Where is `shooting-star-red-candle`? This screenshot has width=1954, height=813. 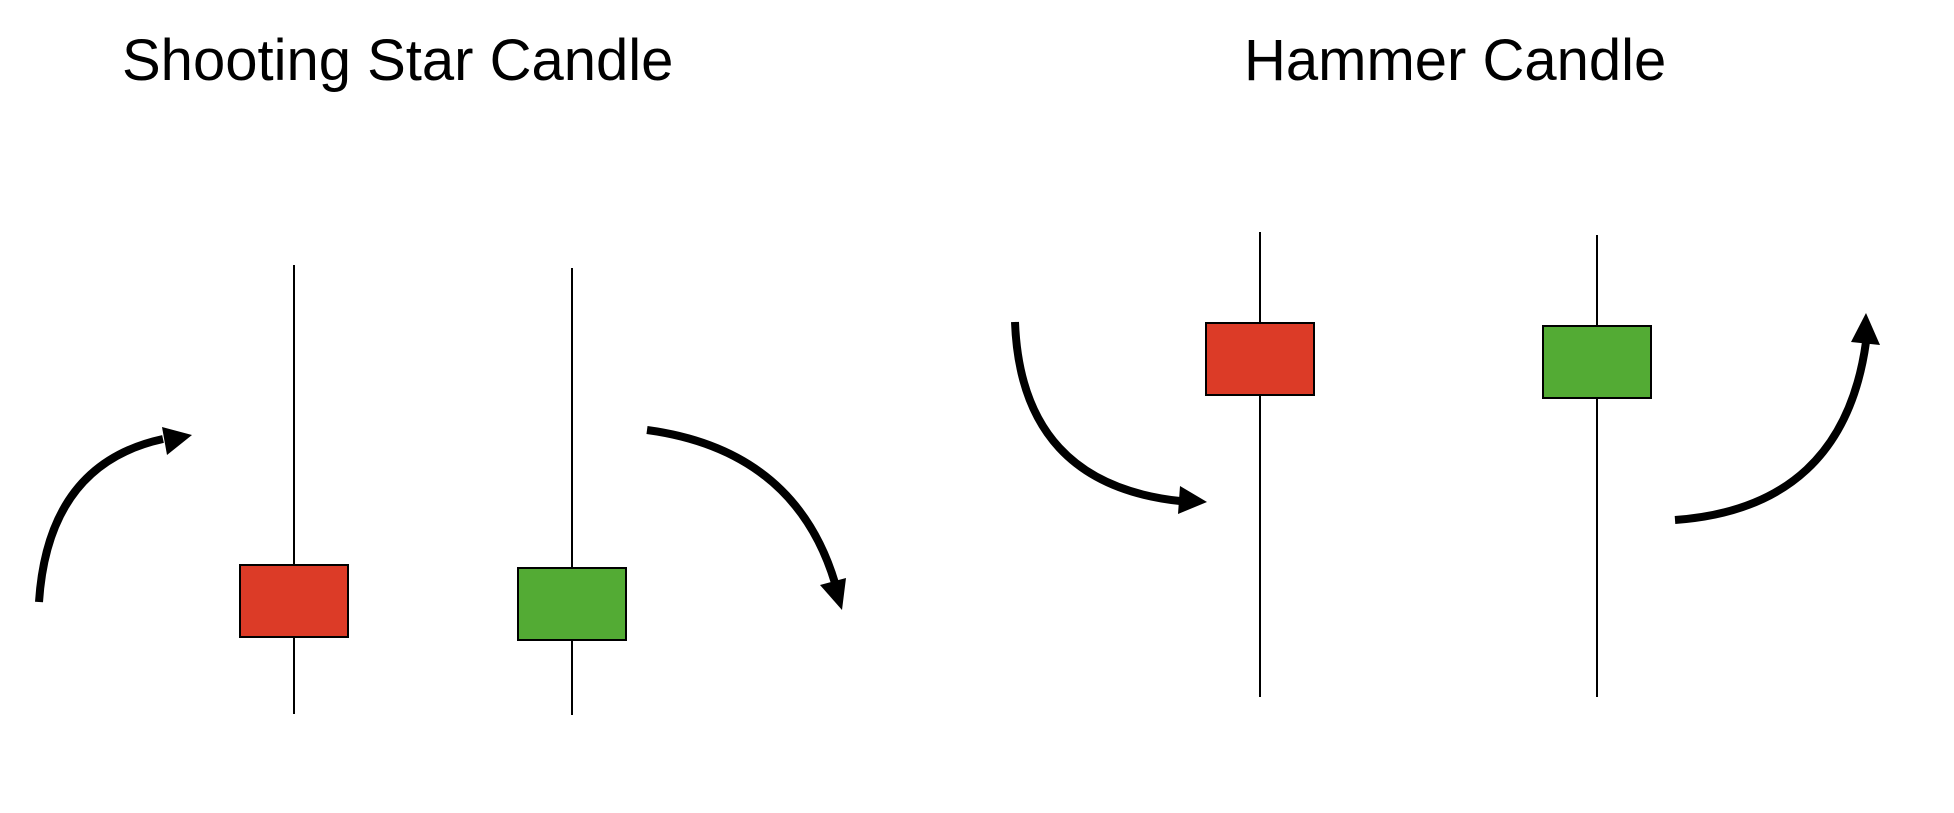 shooting-star-red-candle is located at coordinates (294, 489).